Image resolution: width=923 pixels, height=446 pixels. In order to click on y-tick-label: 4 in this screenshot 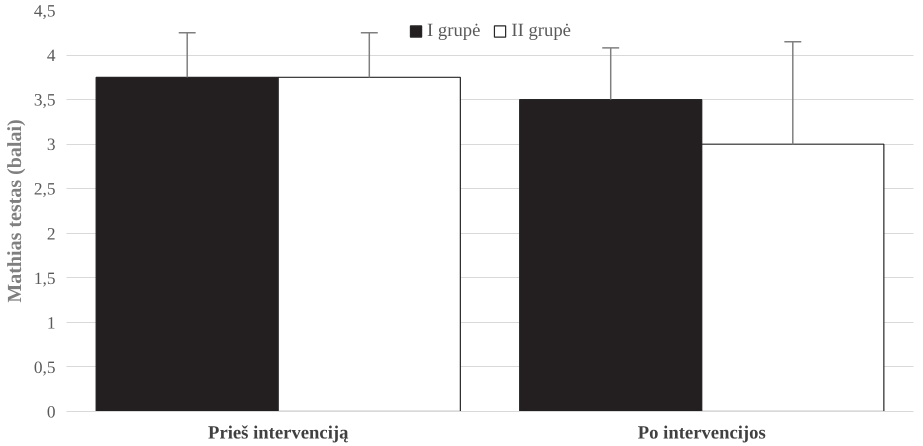, I will do `click(51, 56)`.